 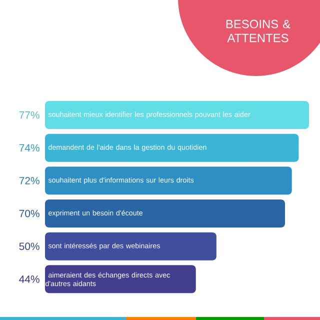 What do you see at coordinates (29, 279) in the screenshot?
I see `data-label: 44%` at bounding box center [29, 279].